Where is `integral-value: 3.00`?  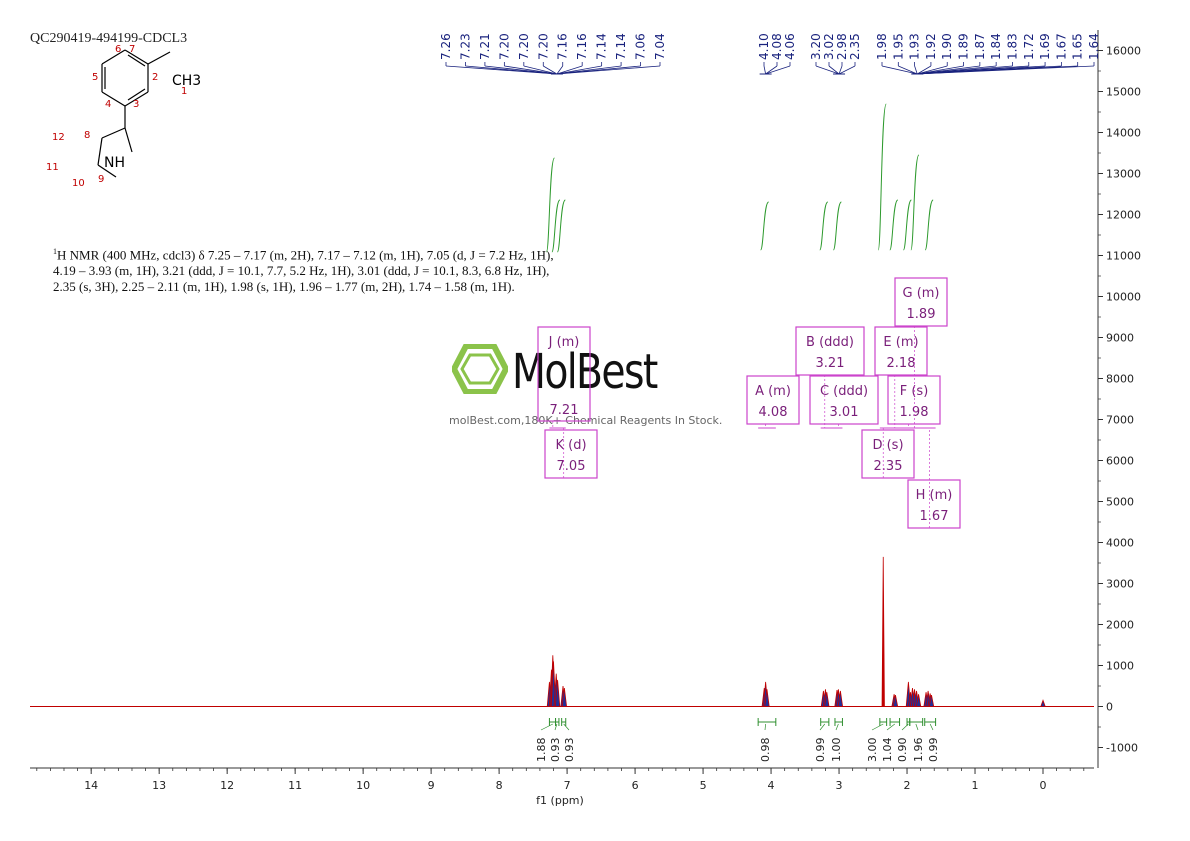
integral-value: 3.00 is located at coordinates (872, 750).